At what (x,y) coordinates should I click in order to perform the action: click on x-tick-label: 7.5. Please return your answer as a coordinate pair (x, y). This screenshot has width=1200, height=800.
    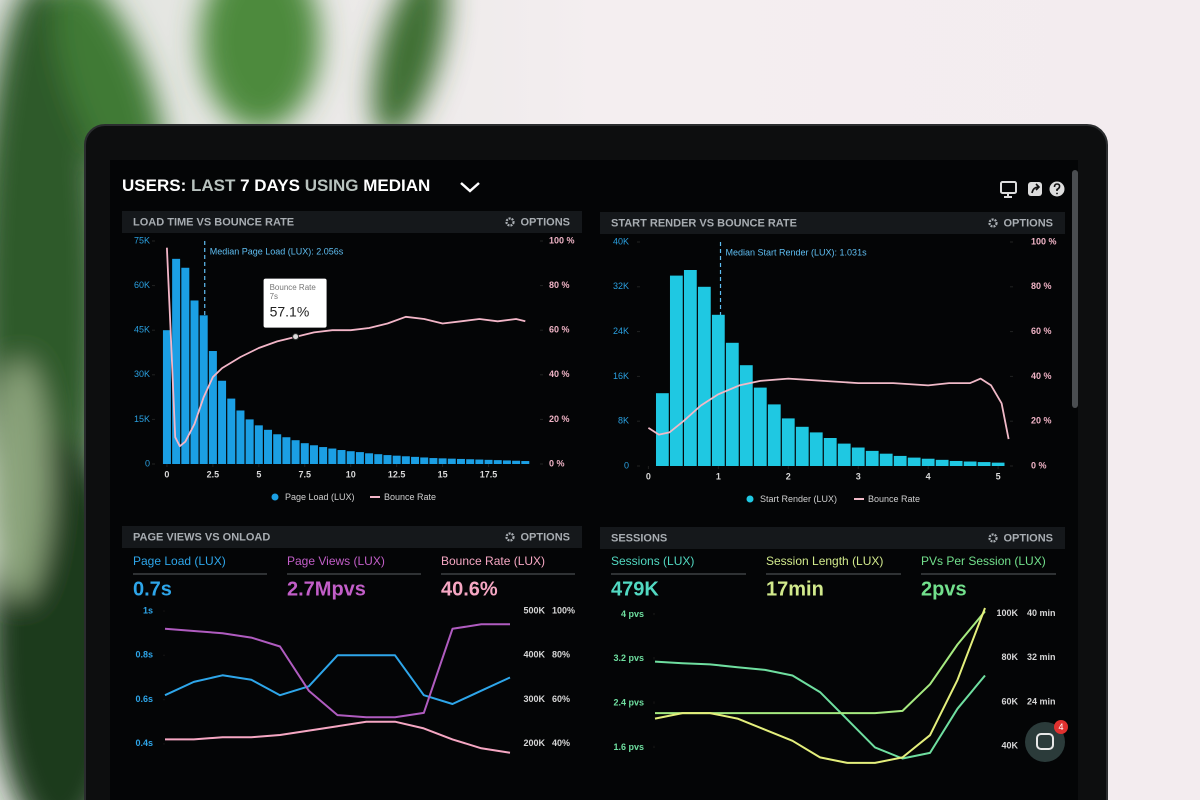
    Looking at the image, I should click on (305, 474).